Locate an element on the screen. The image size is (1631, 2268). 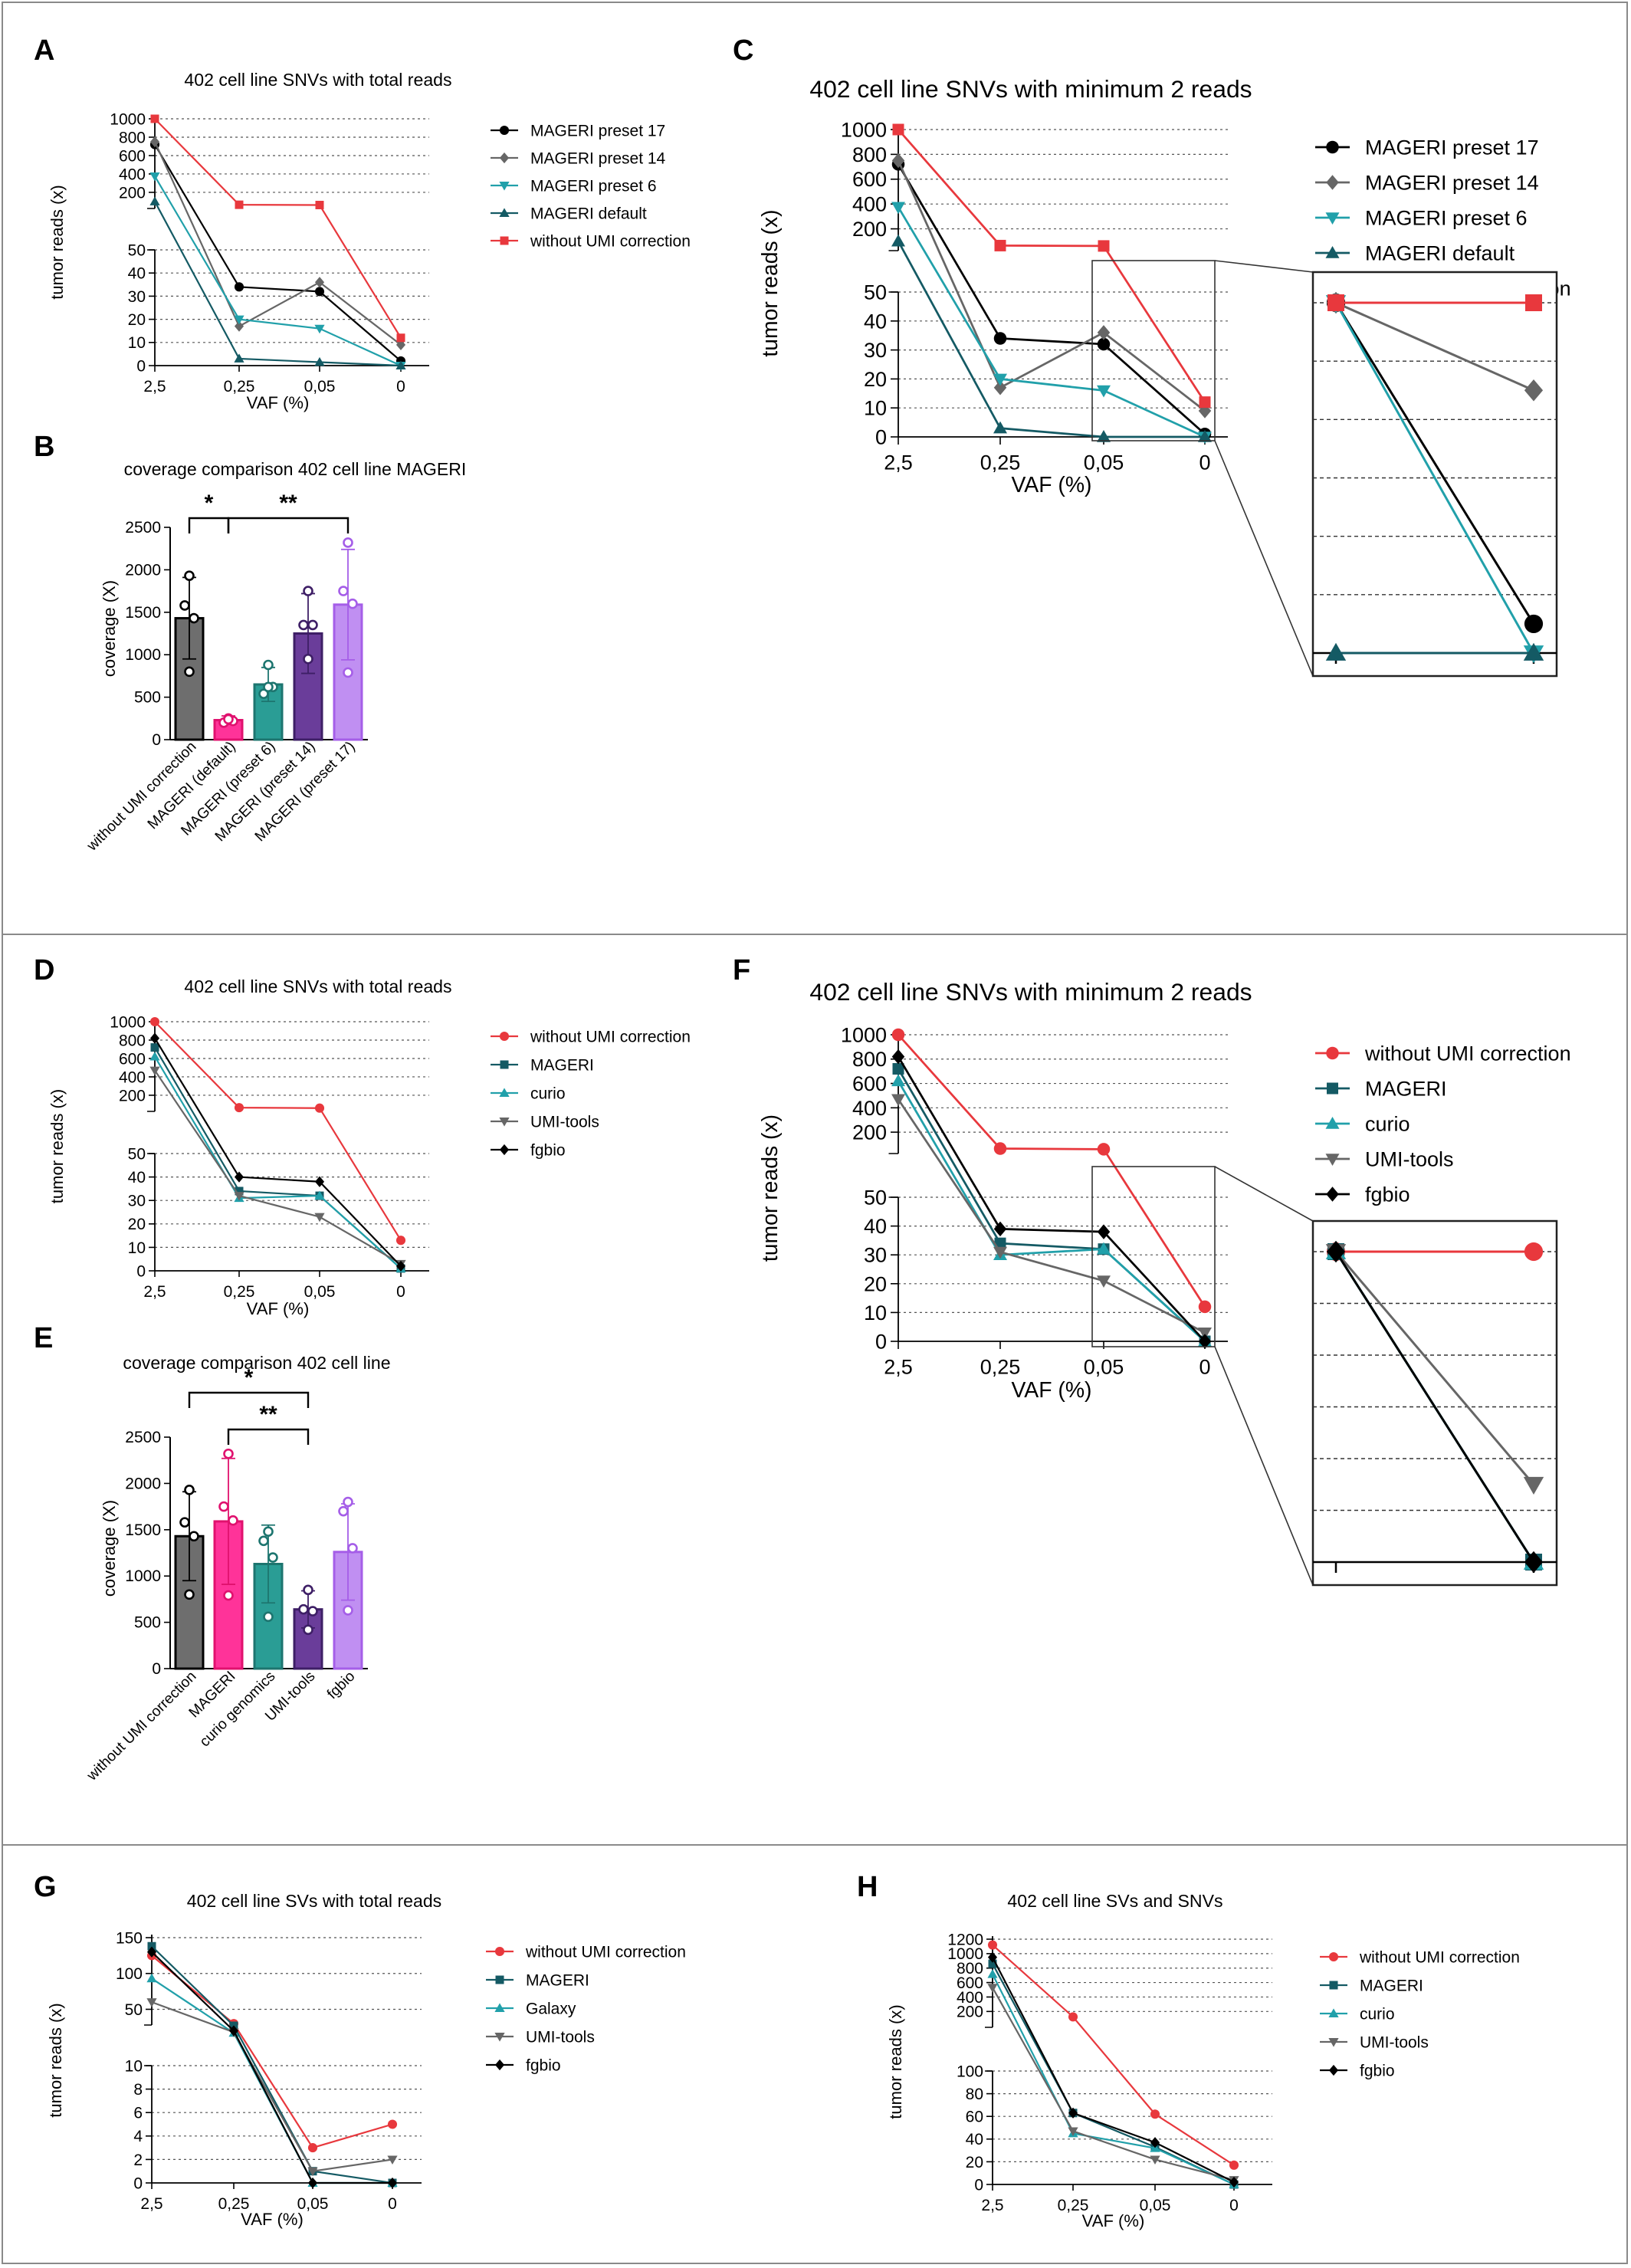
panel-label-c: C is located at coordinates (743, 50).